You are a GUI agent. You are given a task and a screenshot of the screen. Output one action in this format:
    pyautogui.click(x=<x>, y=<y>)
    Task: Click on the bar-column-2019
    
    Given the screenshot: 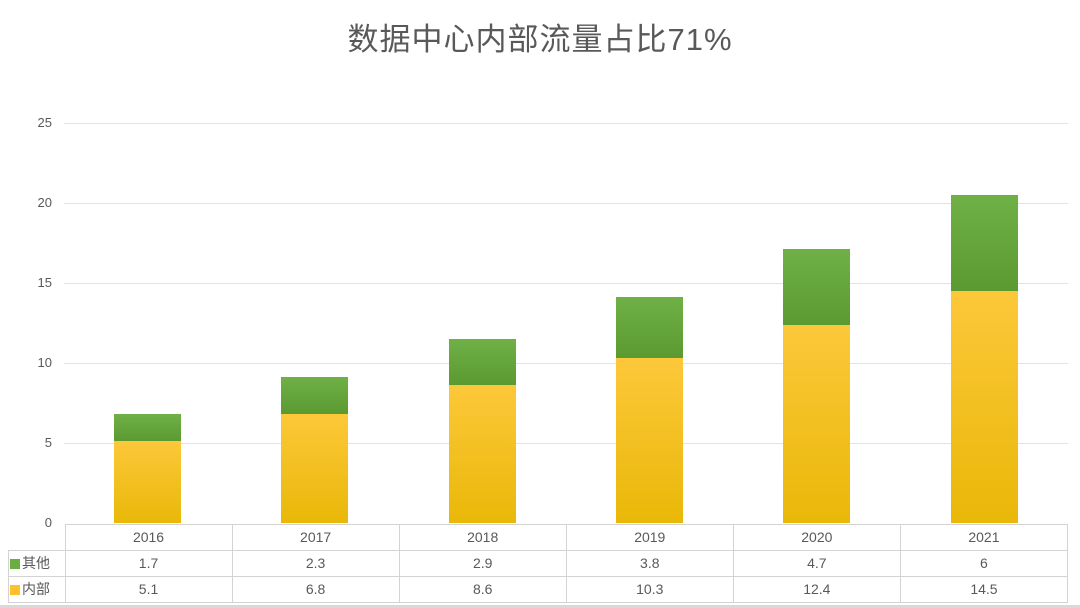 What is the action you would take?
    pyautogui.click(x=649, y=323)
    